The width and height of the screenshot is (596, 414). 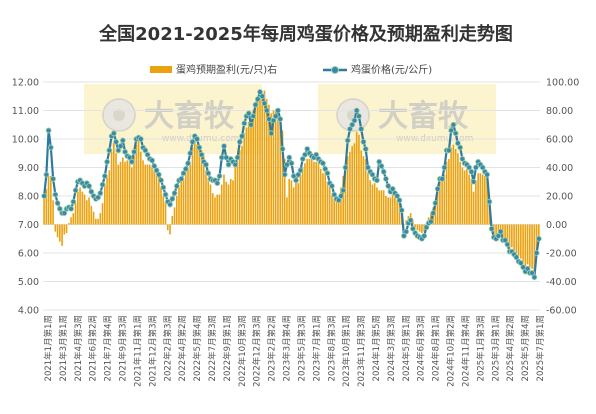 I want to click on right-tick-label: -60.00, so click(x=561, y=311).